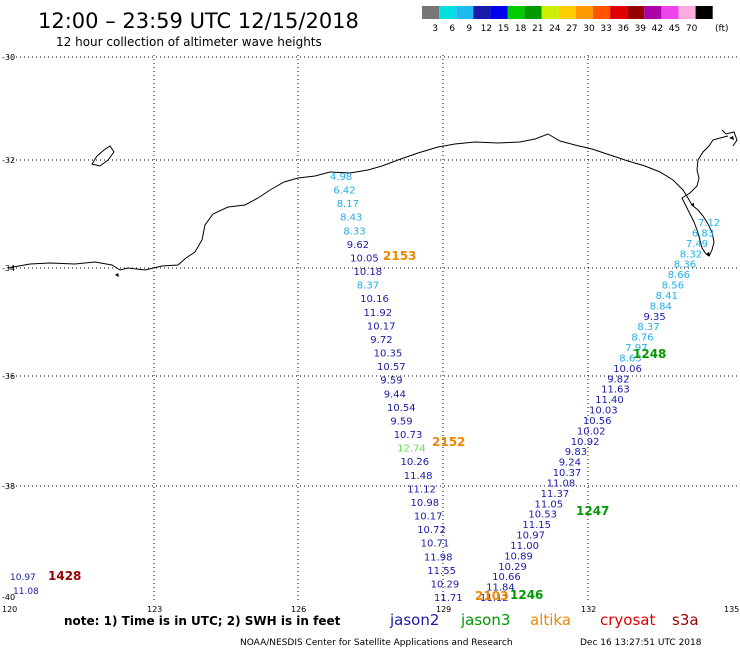 This screenshot has height=654, width=740. I want to click on lat-label: -38, so click(8, 486).